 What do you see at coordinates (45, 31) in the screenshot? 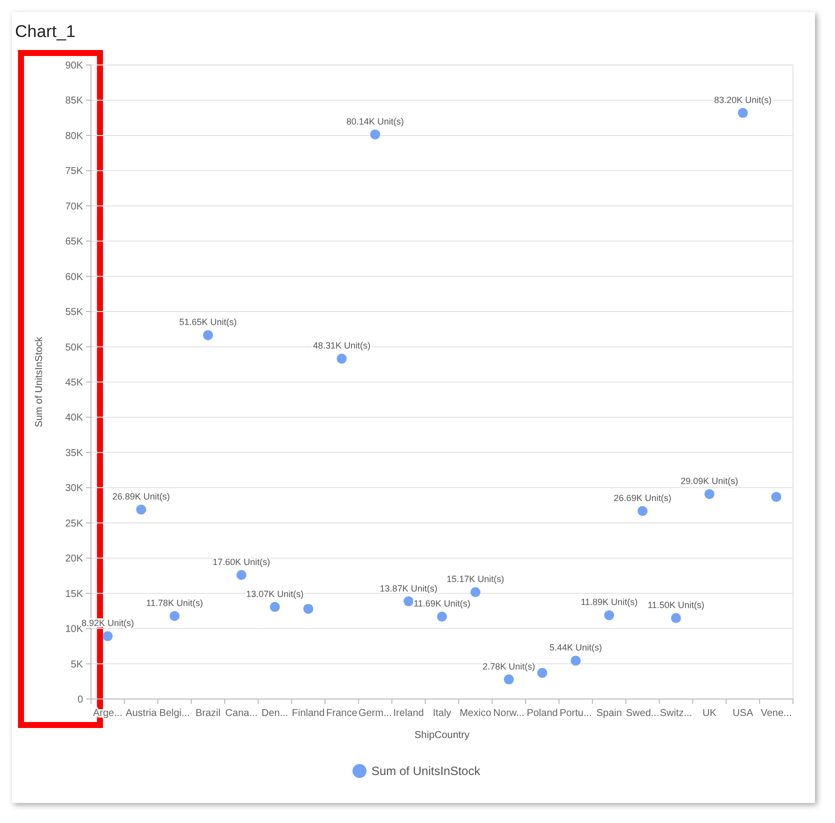
I see `chart-title: Chart_1` at bounding box center [45, 31].